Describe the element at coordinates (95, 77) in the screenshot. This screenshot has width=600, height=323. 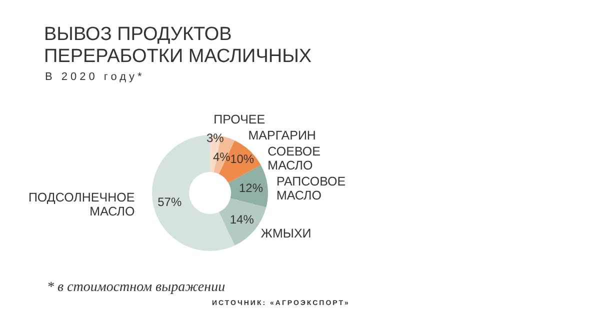
I see `chart-subtitle: В 2020 году*` at that location.